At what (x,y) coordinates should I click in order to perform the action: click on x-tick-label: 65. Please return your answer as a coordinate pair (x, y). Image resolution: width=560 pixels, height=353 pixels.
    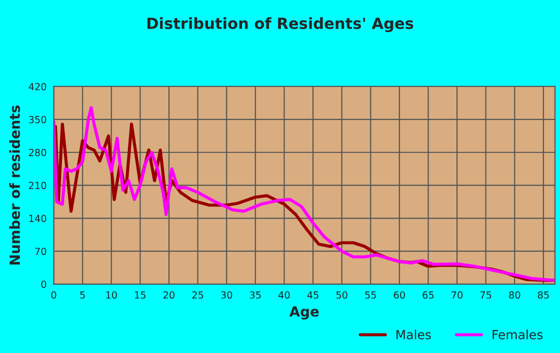
    Looking at the image, I should click on (428, 295).